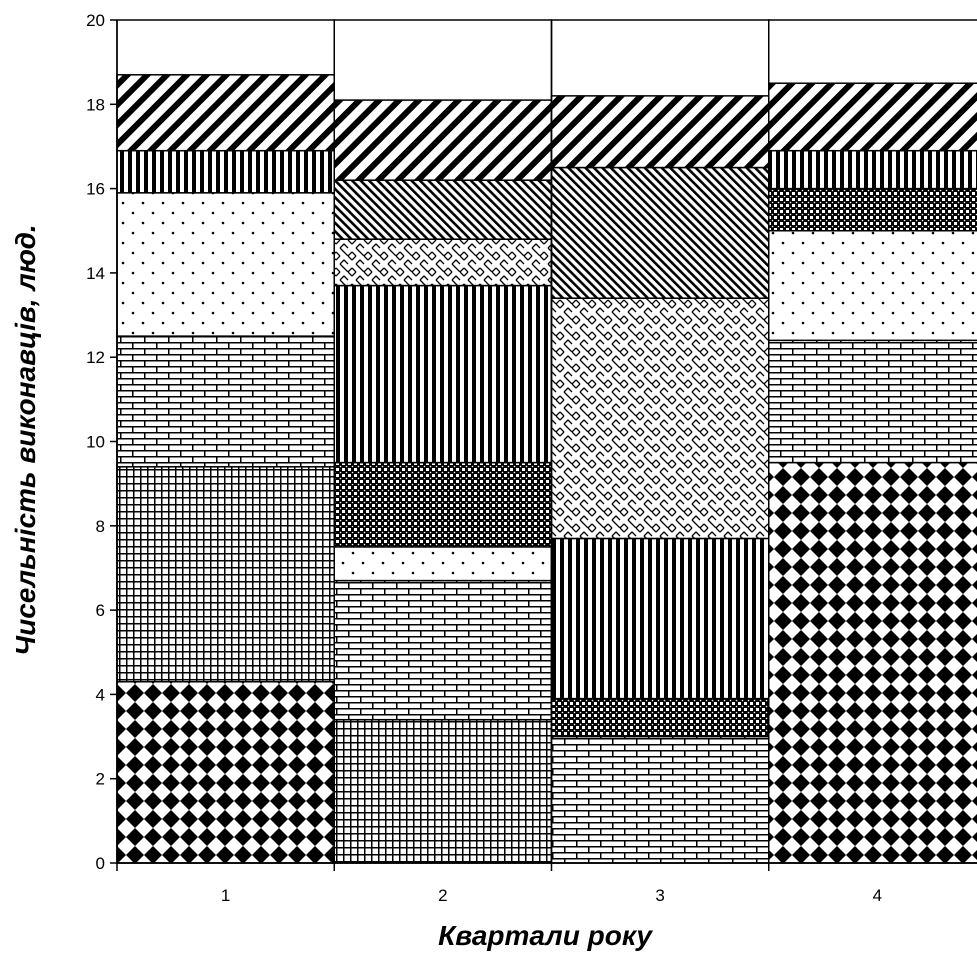  Describe the element at coordinates (100, 694) in the screenshot. I see `y-tick-label-4: 4` at that location.